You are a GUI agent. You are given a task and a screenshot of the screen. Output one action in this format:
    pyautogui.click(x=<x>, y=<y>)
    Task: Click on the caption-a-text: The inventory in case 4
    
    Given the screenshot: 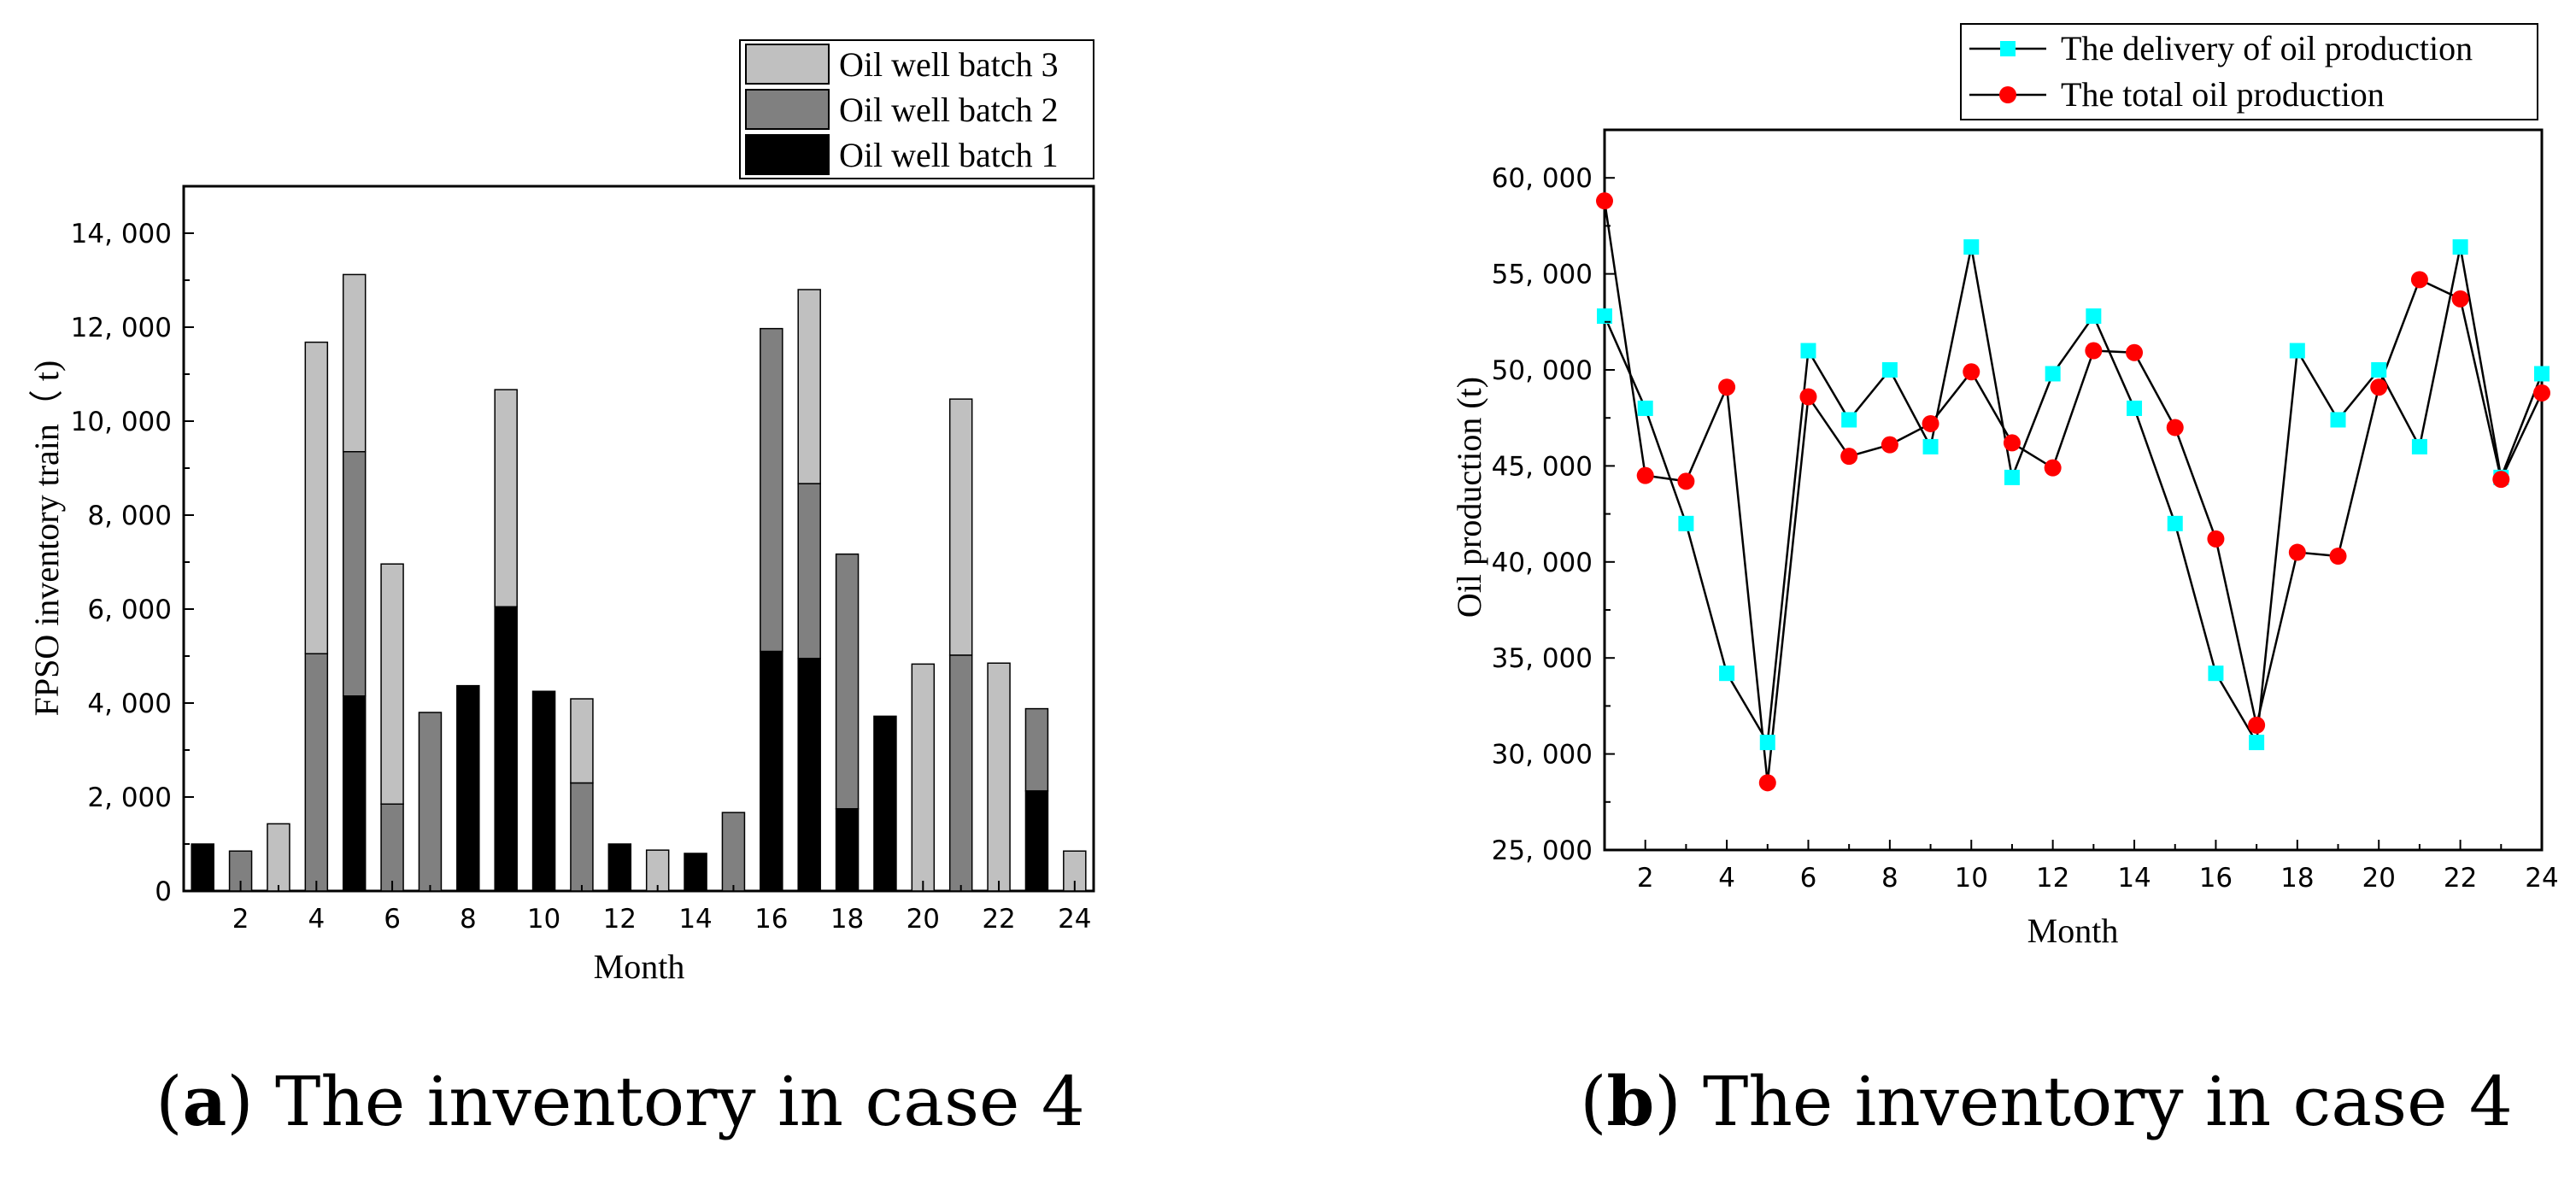 What is the action you would take?
    pyautogui.click(x=680, y=1101)
    